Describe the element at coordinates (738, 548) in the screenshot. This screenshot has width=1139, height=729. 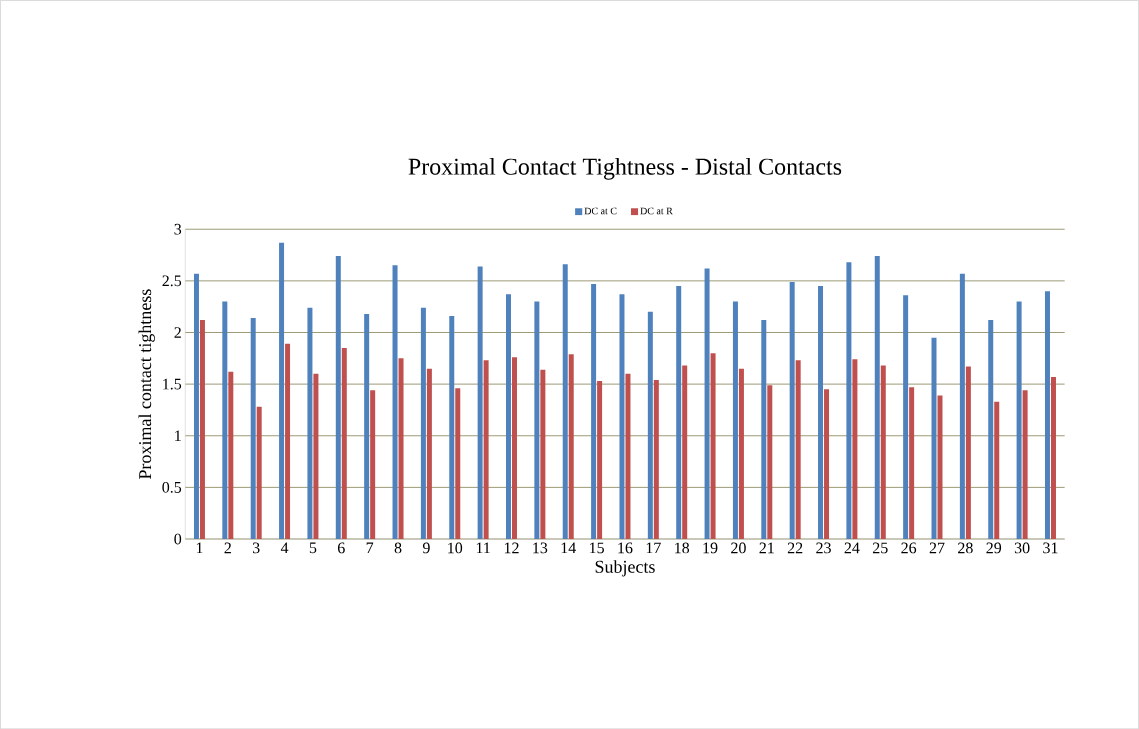
I see `x-tick-label: 20` at that location.